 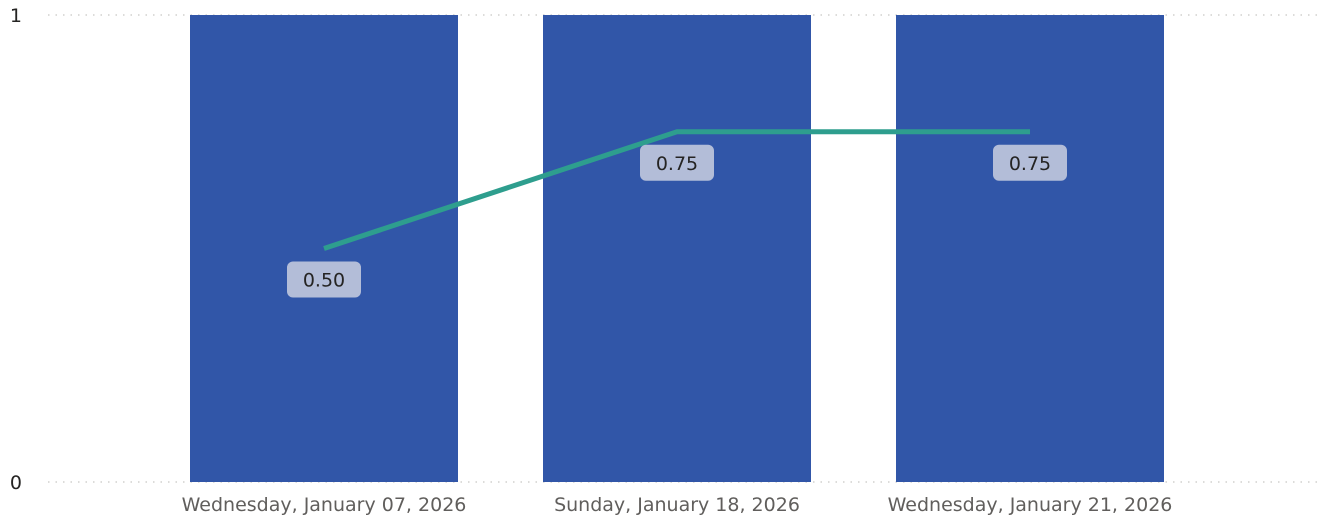 What do you see at coordinates (16, 483) in the screenshot?
I see `y-tick-label: 0` at bounding box center [16, 483].